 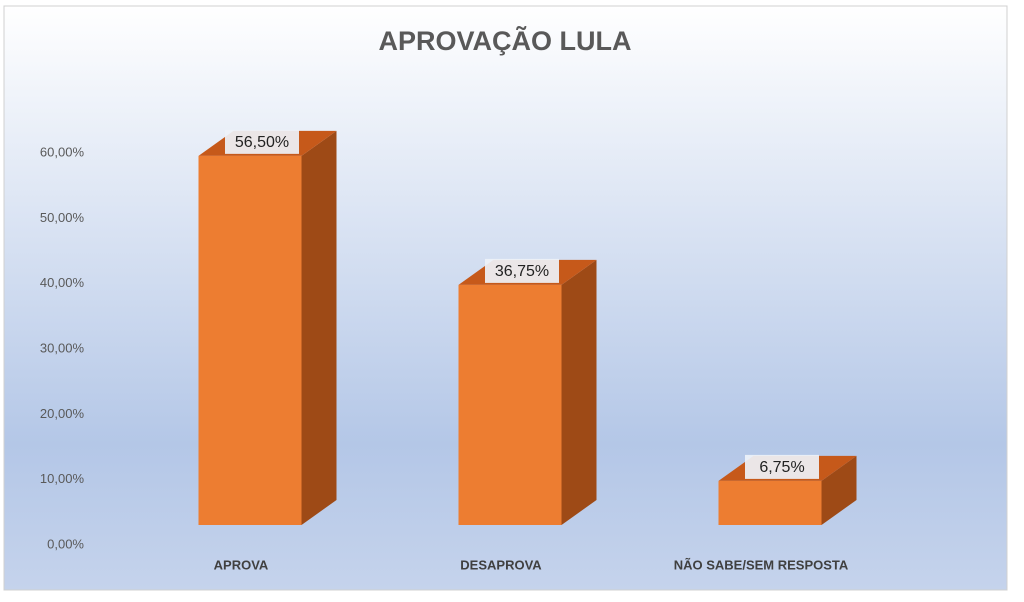 I want to click on y-tick-label: 50,00%, so click(x=62, y=217).